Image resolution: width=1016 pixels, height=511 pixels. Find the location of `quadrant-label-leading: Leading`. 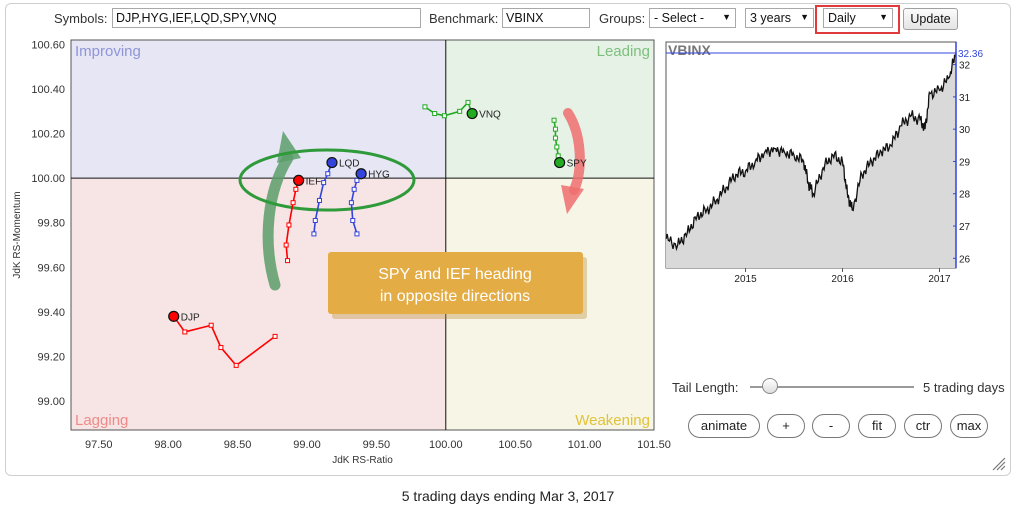

quadrant-label-leading: Leading is located at coordinates (623, 51).